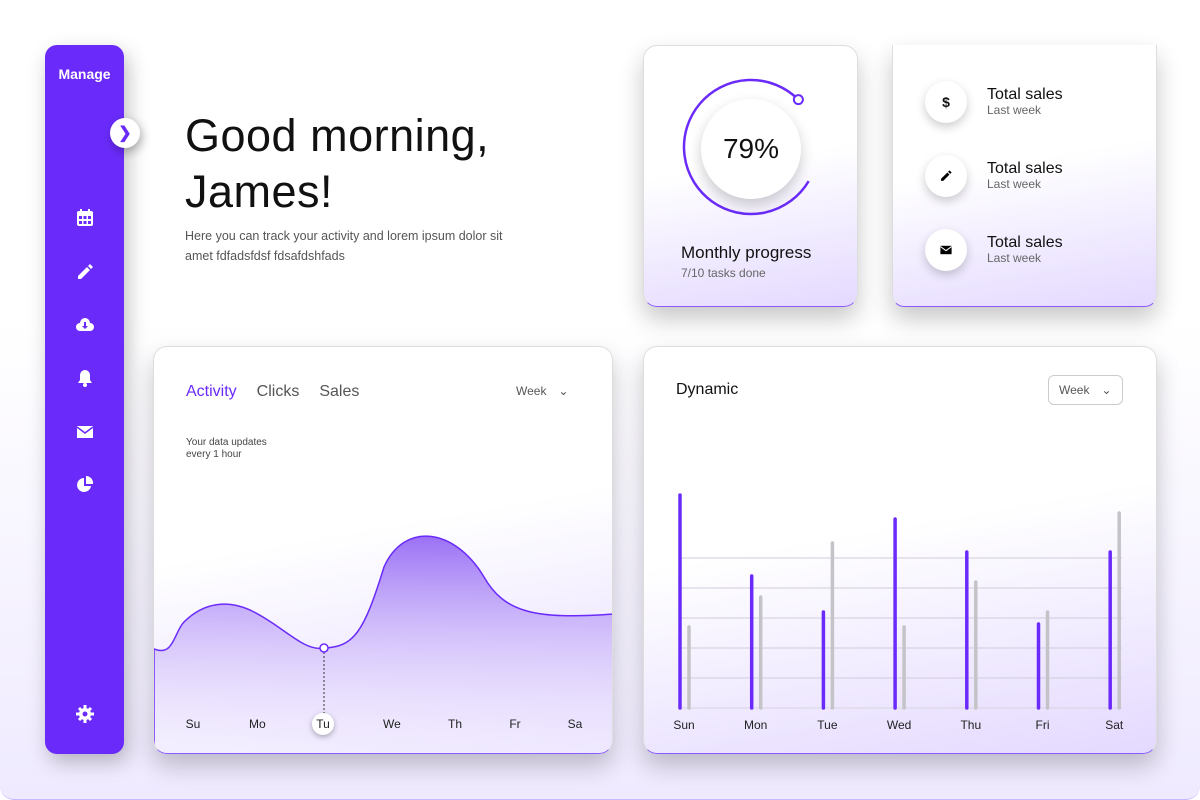  I want to click on progress-ring, so click(746, 147).